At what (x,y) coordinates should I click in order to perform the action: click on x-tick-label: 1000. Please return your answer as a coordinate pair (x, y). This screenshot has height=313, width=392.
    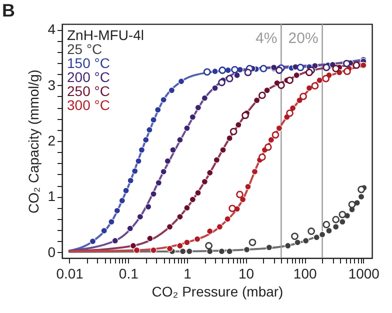
    Looking at the image, I should click on (364, 274).